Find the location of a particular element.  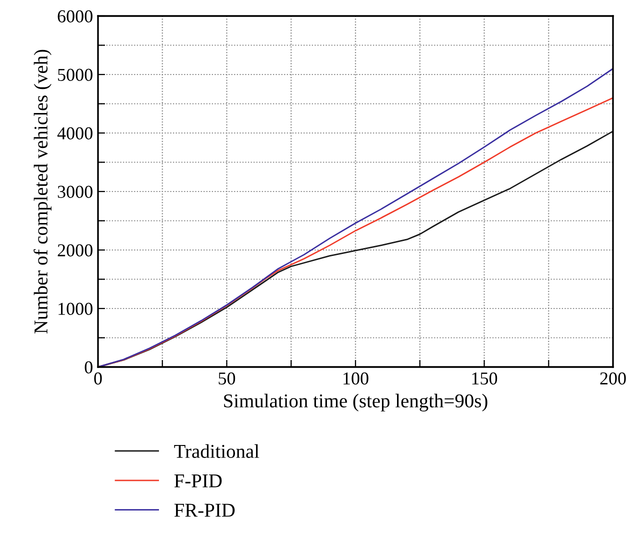

x-tick-label: 150 is located at coordinates (485, 378).